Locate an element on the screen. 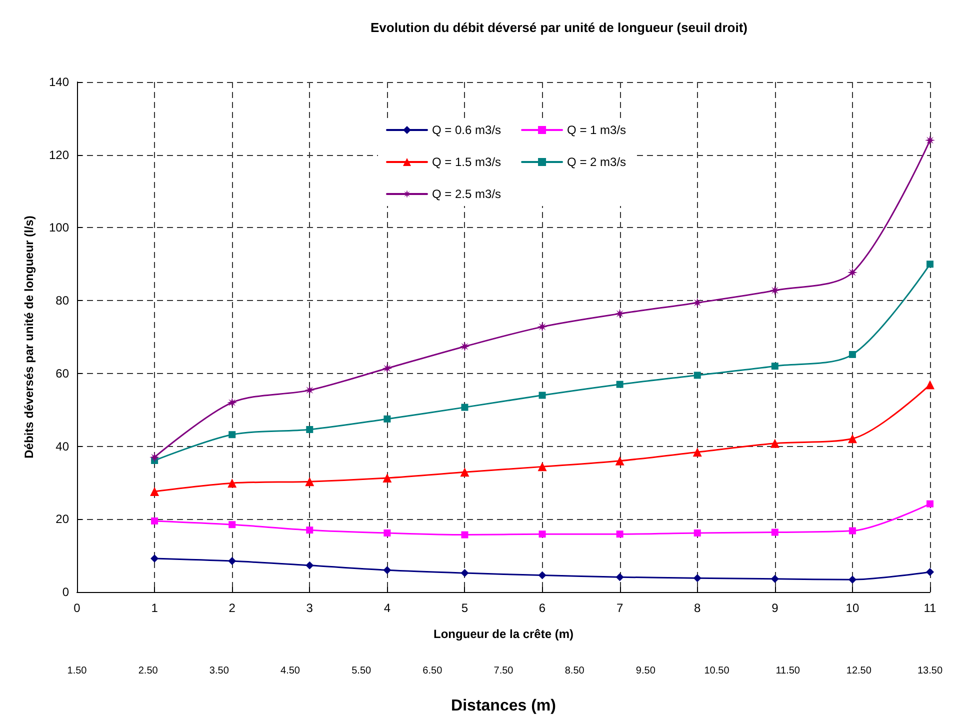 The image size is (959, 727). x2-tick-label: 1.50 is located at coordinates (77, 671).